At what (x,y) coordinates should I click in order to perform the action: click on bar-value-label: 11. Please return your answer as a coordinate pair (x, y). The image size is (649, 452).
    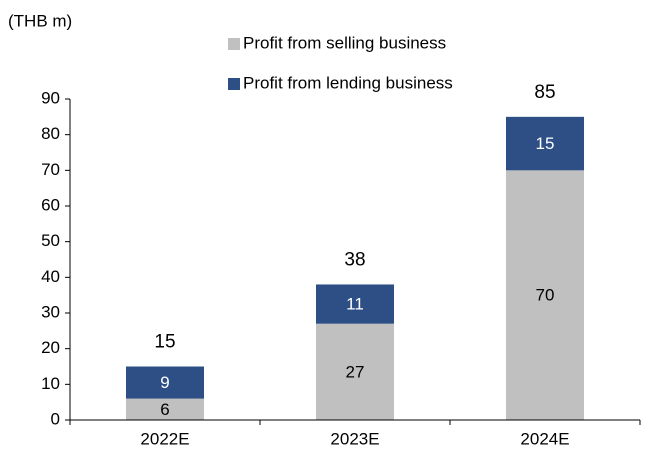
    Looking at the image, I should click on (355, 304).